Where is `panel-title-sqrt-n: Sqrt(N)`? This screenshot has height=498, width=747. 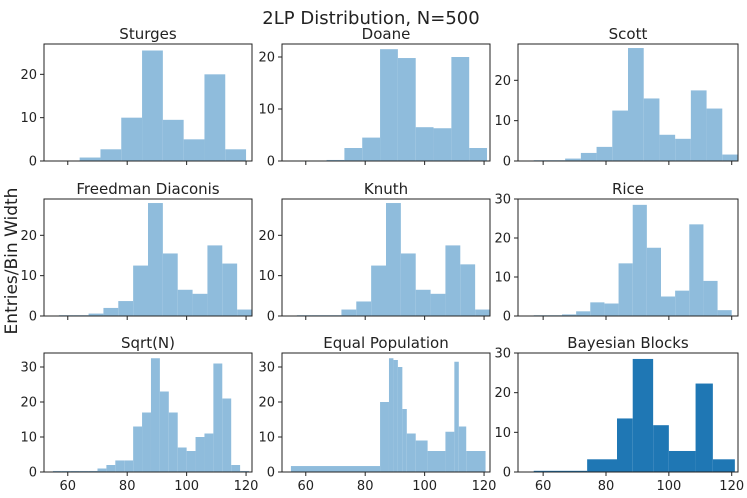
panel-title-sqrt-n: Sqrt(N) is located at coordinates (148, 343).